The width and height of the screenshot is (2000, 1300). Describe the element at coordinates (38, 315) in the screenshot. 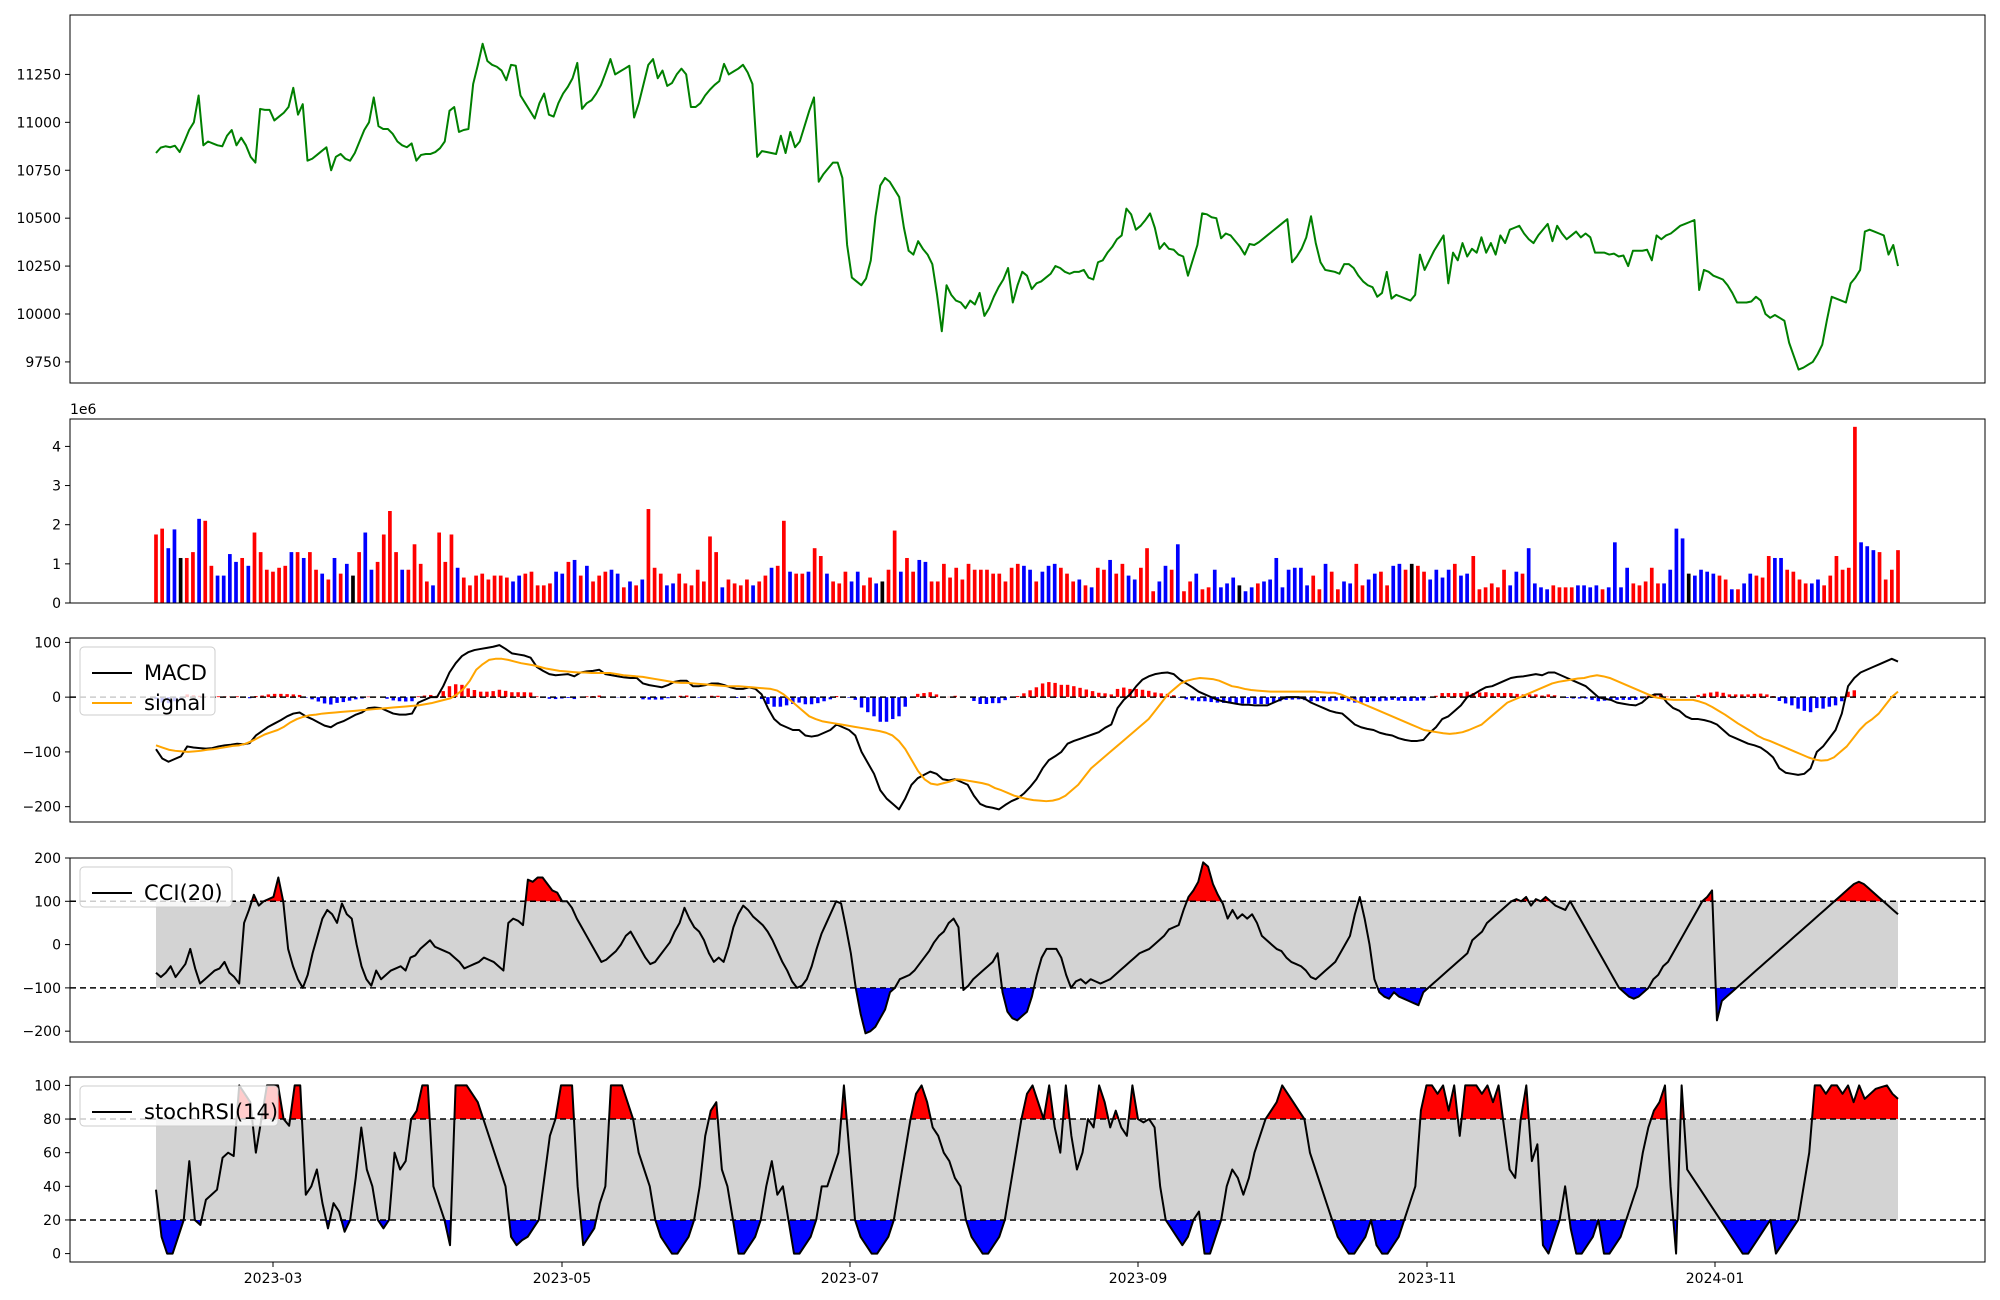

I see `price-ytick-label: 10000` at that location.